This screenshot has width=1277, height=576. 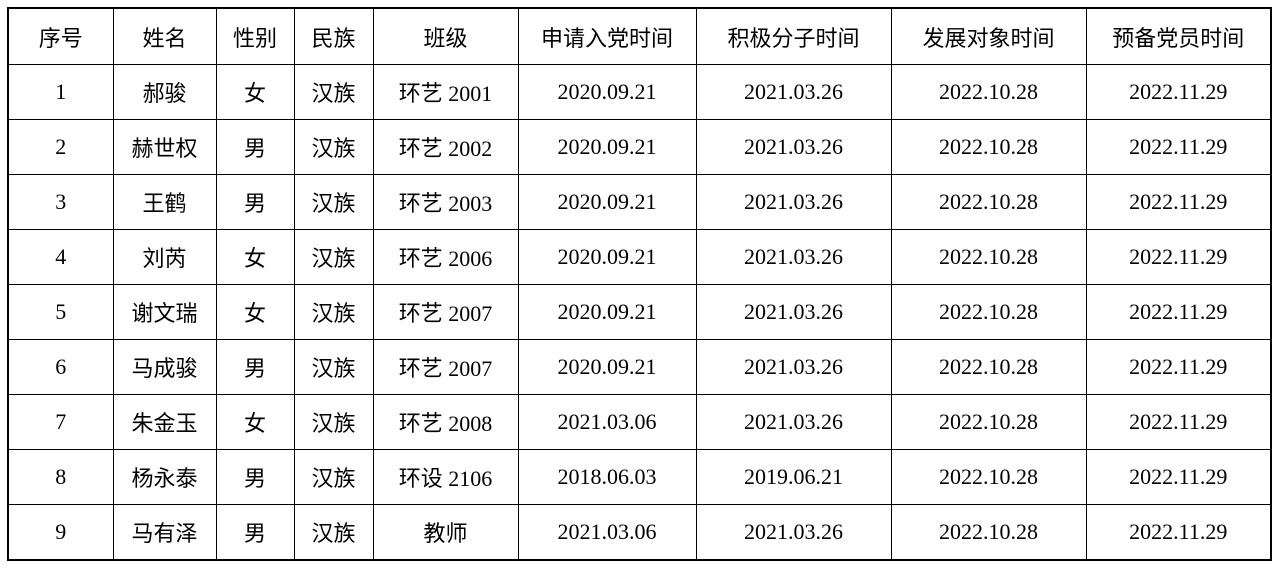 I want to click on table-cell: 2, so click(x=60, y=147).